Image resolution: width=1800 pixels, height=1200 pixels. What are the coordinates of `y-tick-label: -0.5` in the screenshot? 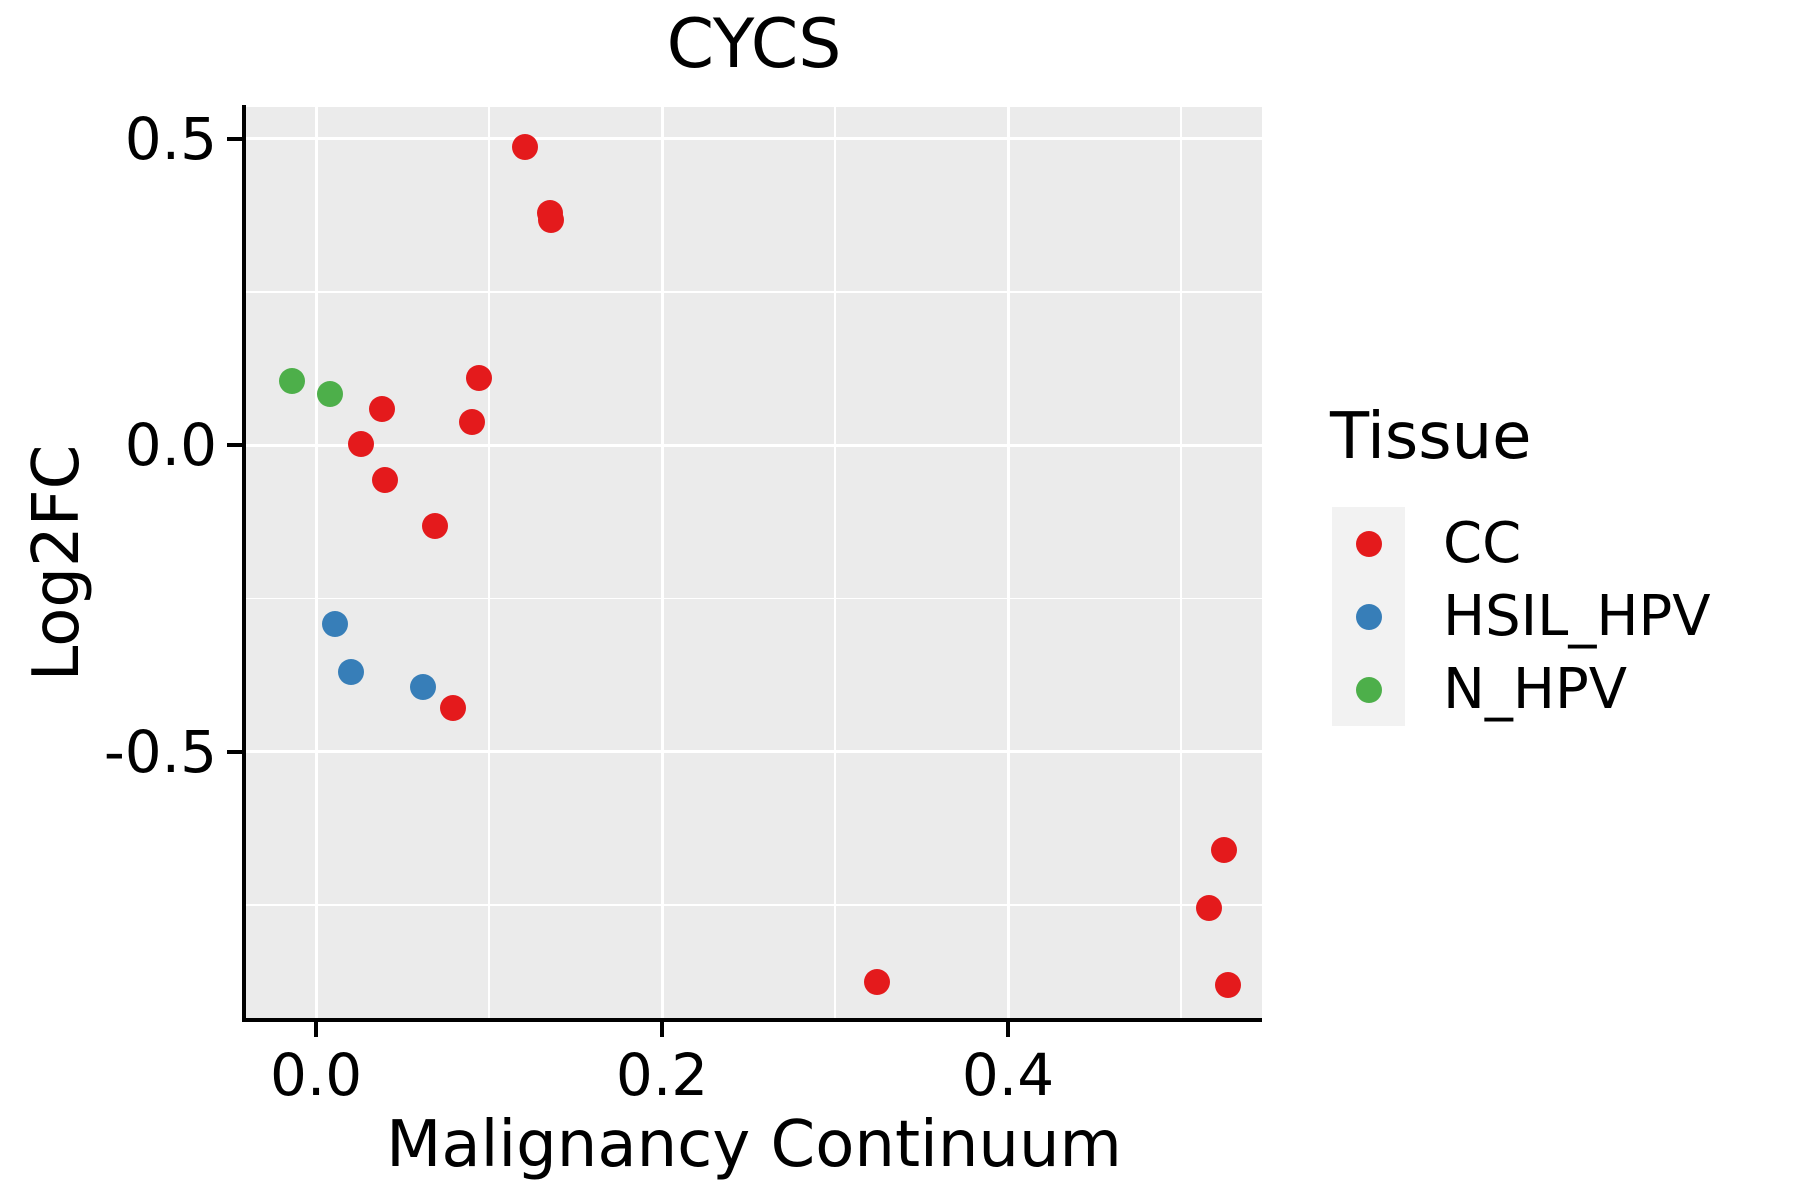 It's located at (160, 751).